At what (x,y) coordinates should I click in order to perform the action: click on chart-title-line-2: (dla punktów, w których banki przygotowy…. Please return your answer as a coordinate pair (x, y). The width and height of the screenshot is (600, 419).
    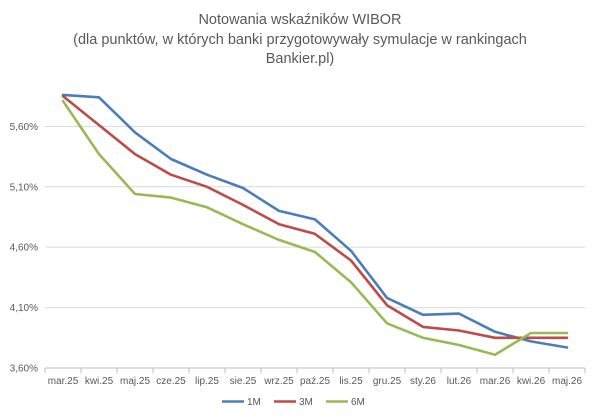
    Looking at the image, I should click on (300, 40).